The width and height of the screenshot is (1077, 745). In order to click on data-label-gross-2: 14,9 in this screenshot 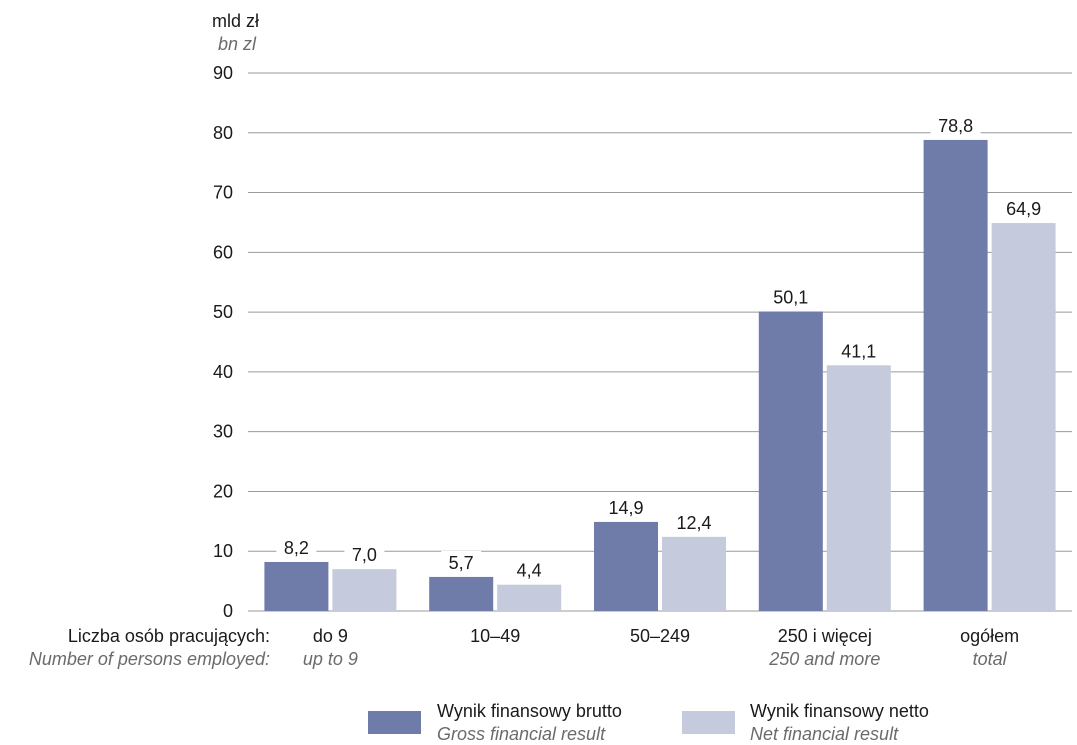, I will do `click(625, 508)`.